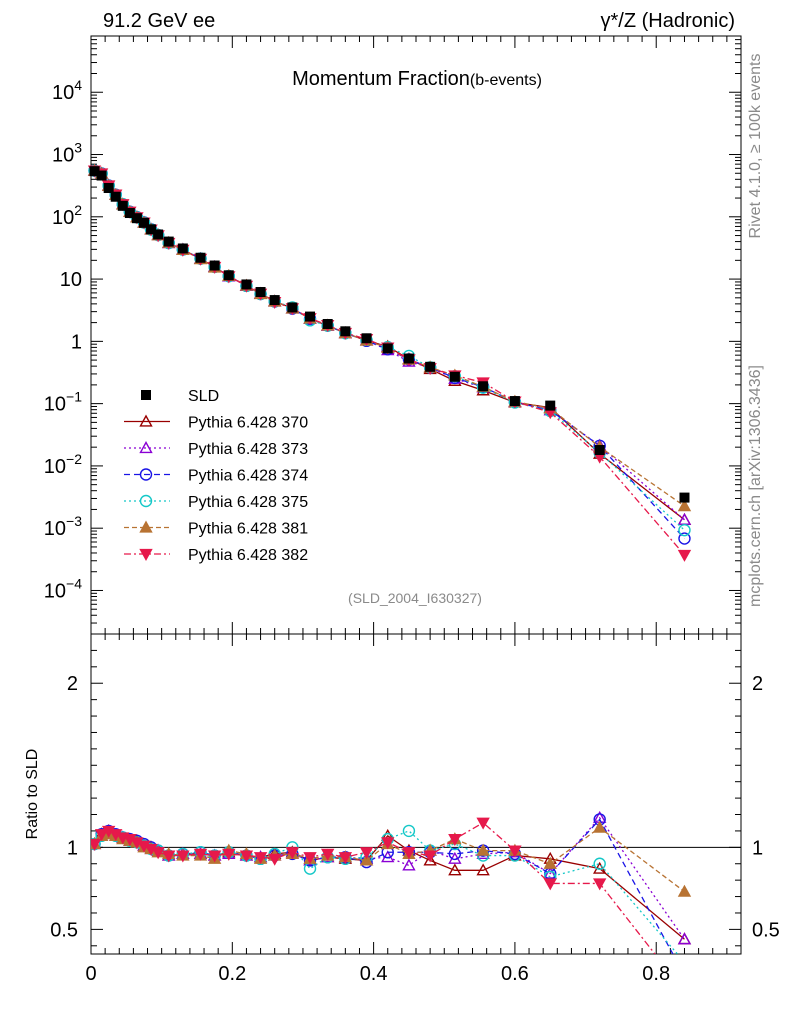 This screenshot has height=1024, width=786. I want to click on y-tick-label: 10⁻², so click(63, 464).